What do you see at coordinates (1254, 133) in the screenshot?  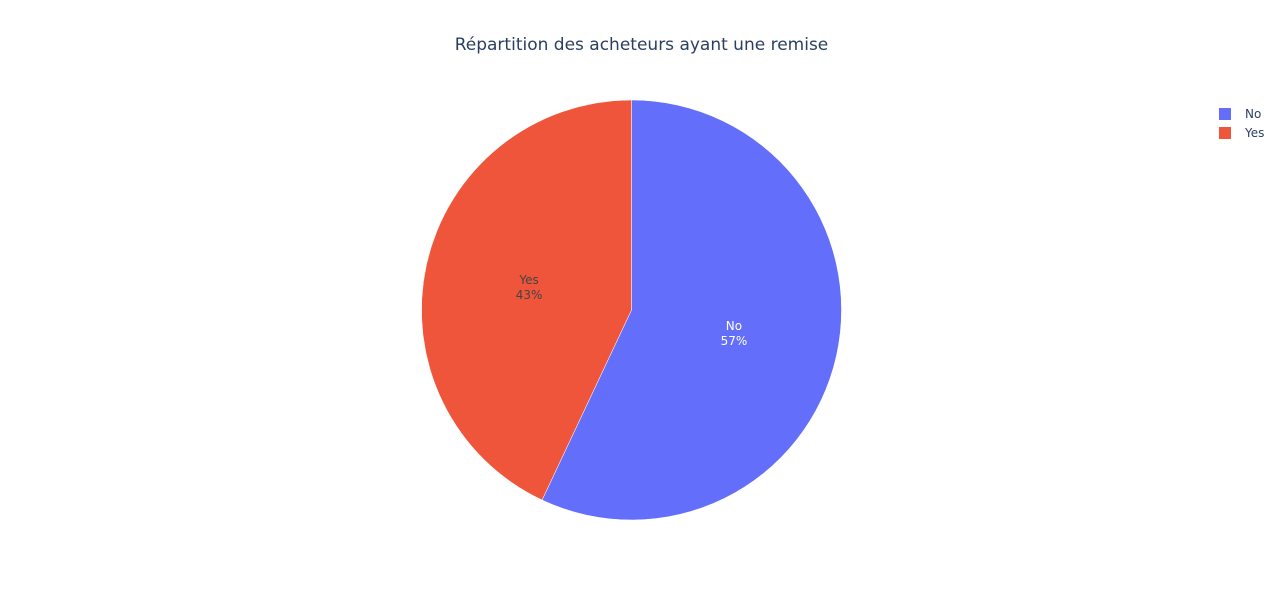 I see `legend-label-yes: Yes` at bounding box center [1254, 133].